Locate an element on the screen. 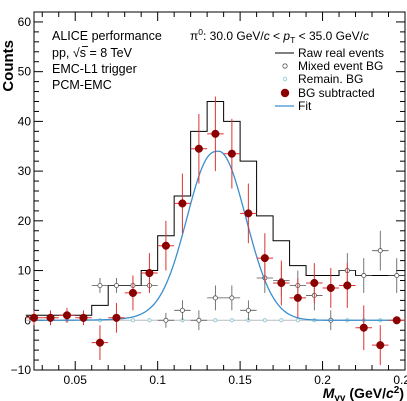 The width and height of the screenshot is (407, 401). legend-subtracted-swatch is located at coordinates (285, 93).